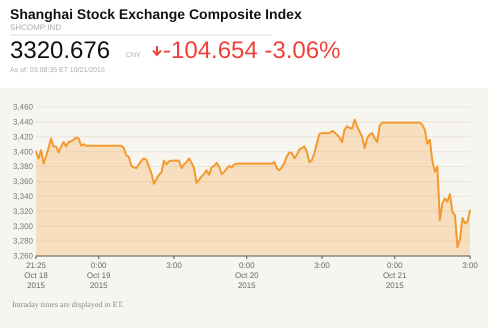 The image size is (488, 328). Describe the element at coordinates (23, 241) in the screenshot. I see `y-tick-label: 3,280` at that location.